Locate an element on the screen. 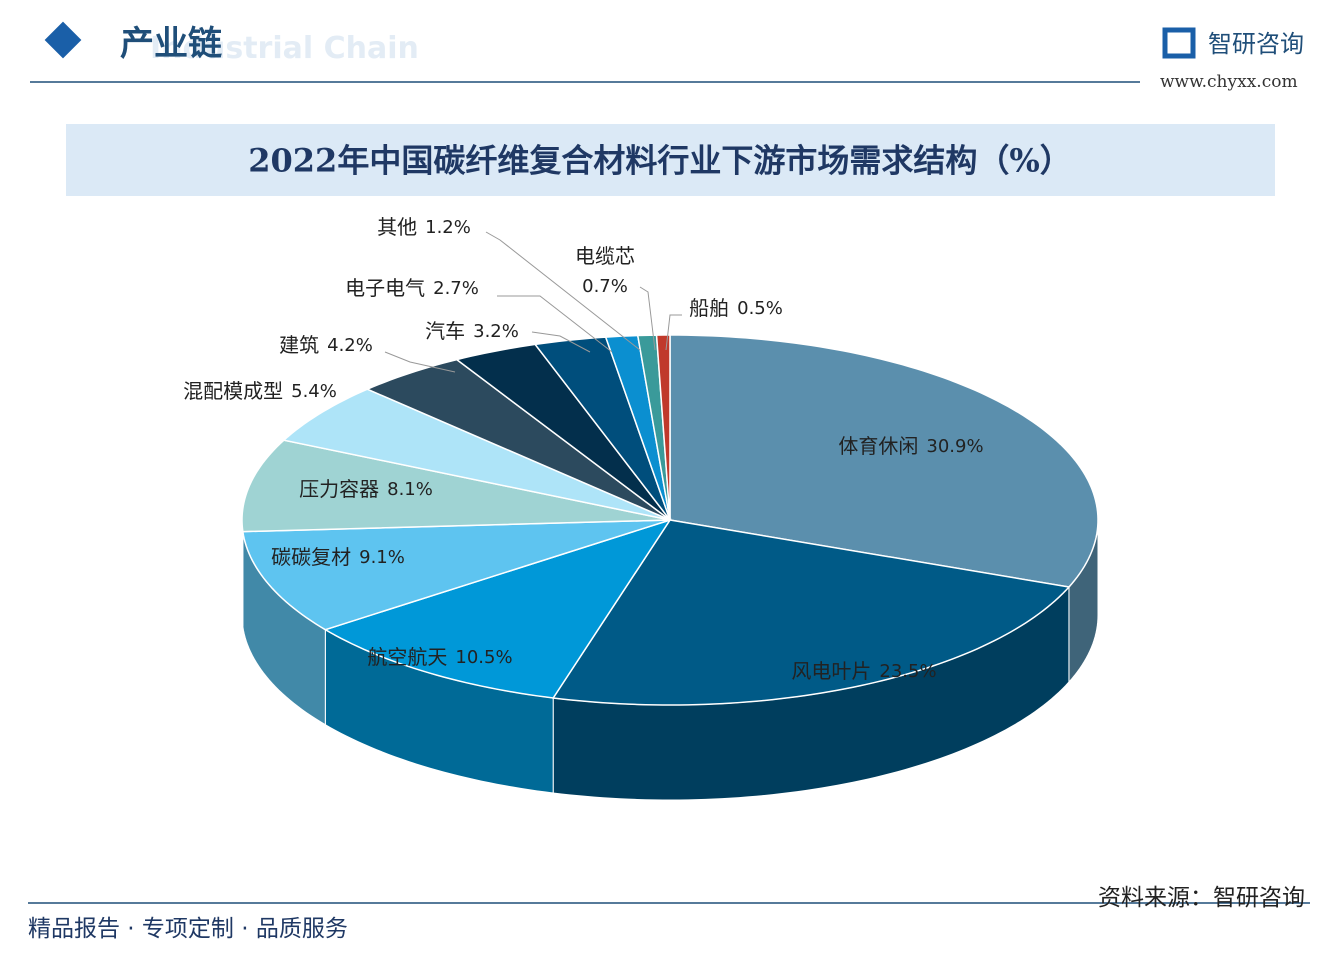  value-label: 1.2% is located at coordinates (448, 227).